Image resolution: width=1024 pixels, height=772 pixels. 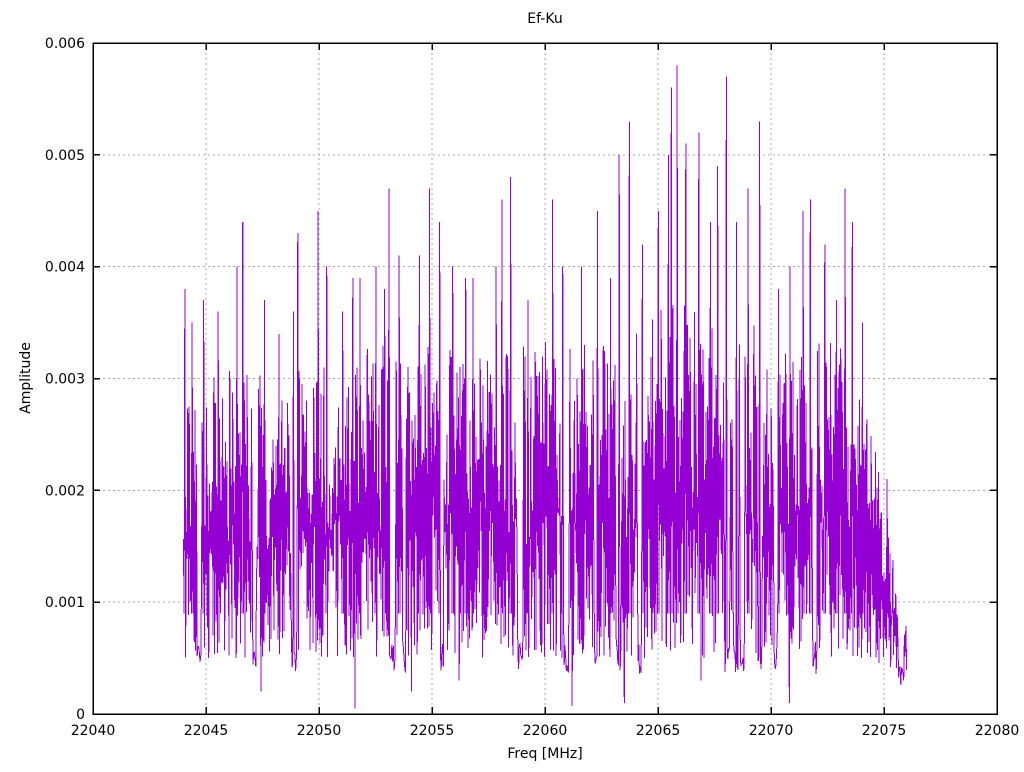 What do you see at coordinates (545, 731) in the screenshot?
I see `x-tick-label: 22060` at bounding box center [545, 731].